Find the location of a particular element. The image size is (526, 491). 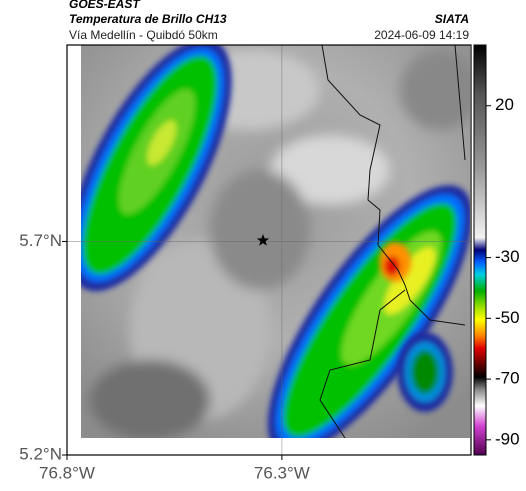

y-tick-label: 5.2°N is located at coordinates (40, 453).